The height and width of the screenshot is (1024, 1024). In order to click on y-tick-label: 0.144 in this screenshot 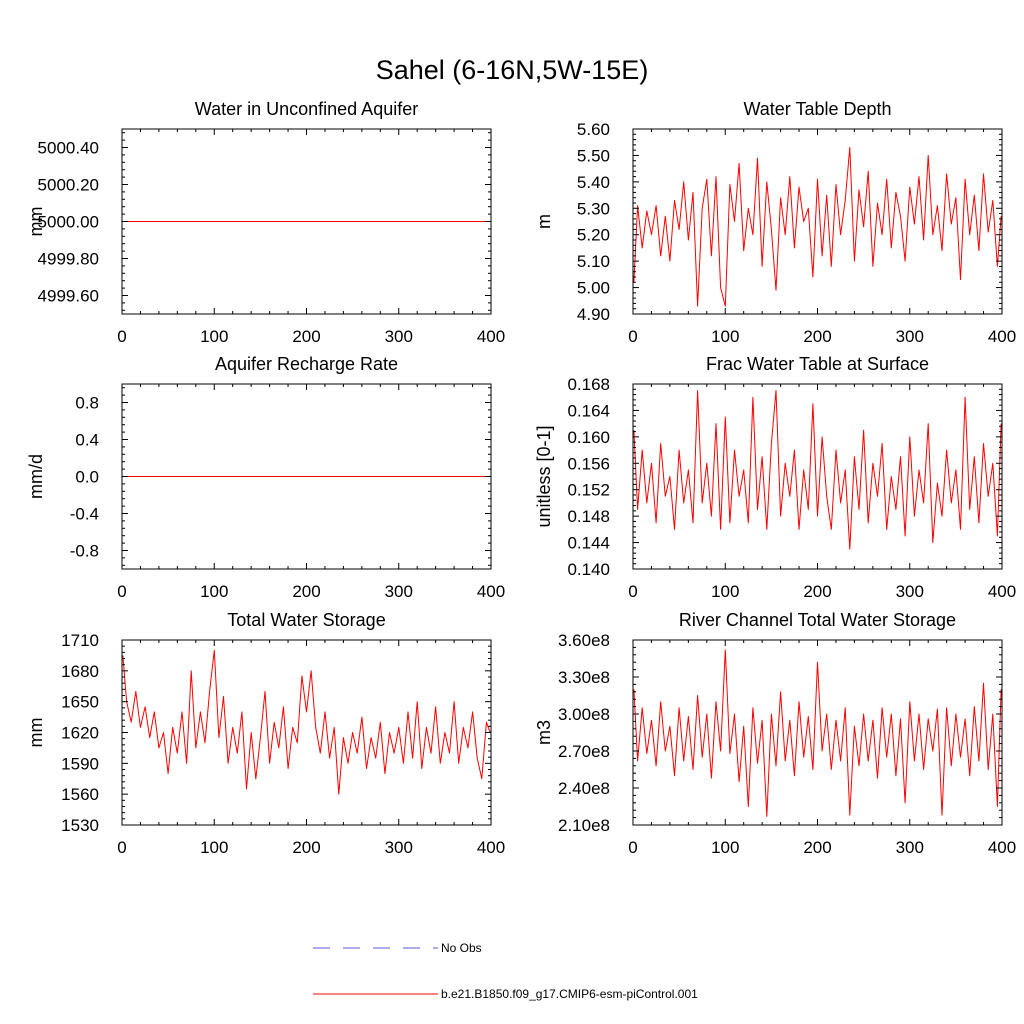, I will do `click(588, 543)`.